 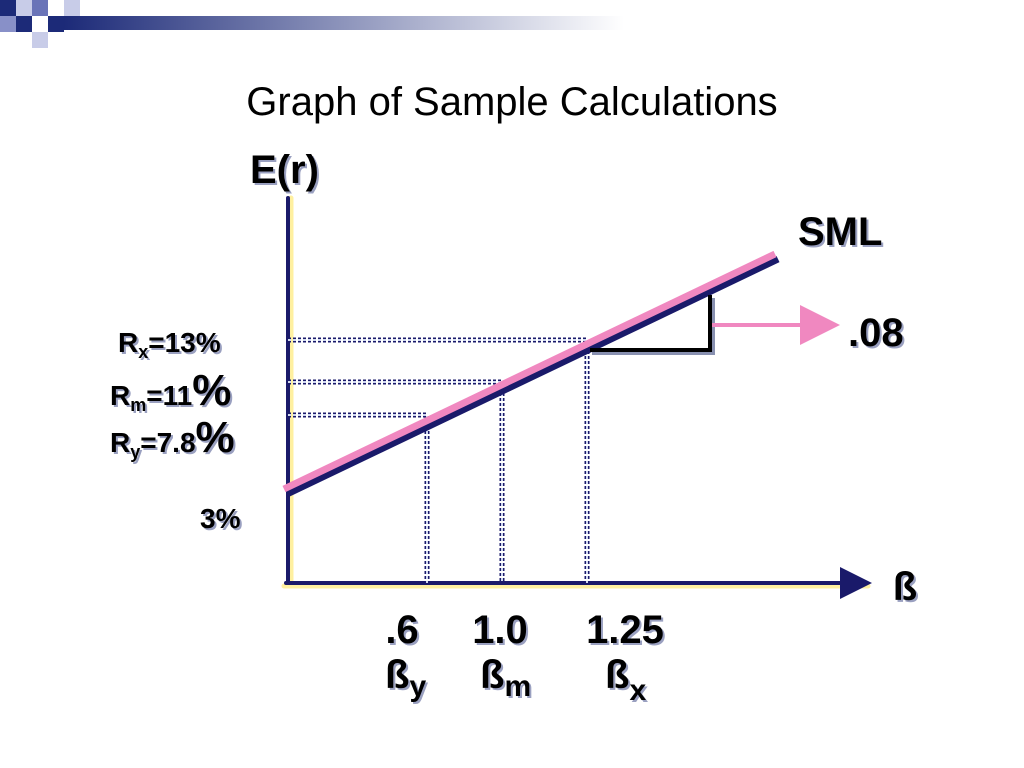 What do you see at coordinates (184, 342) in the screenshot?
I see `label-part: =13%` at bounding box center [184, 342].